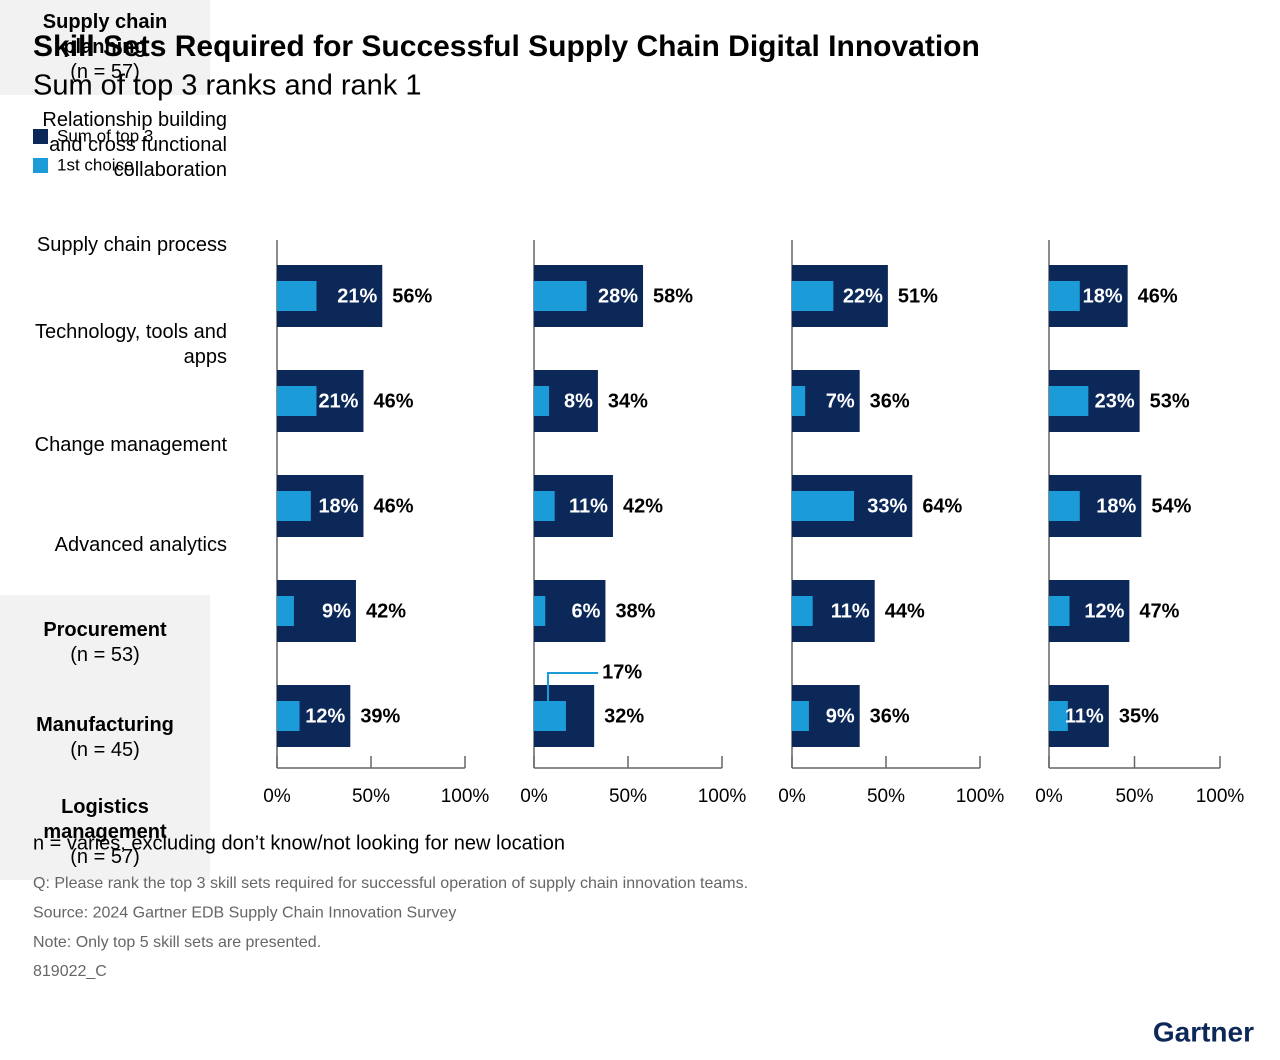  I want to click on value-label: 17%, so click(622, 672).